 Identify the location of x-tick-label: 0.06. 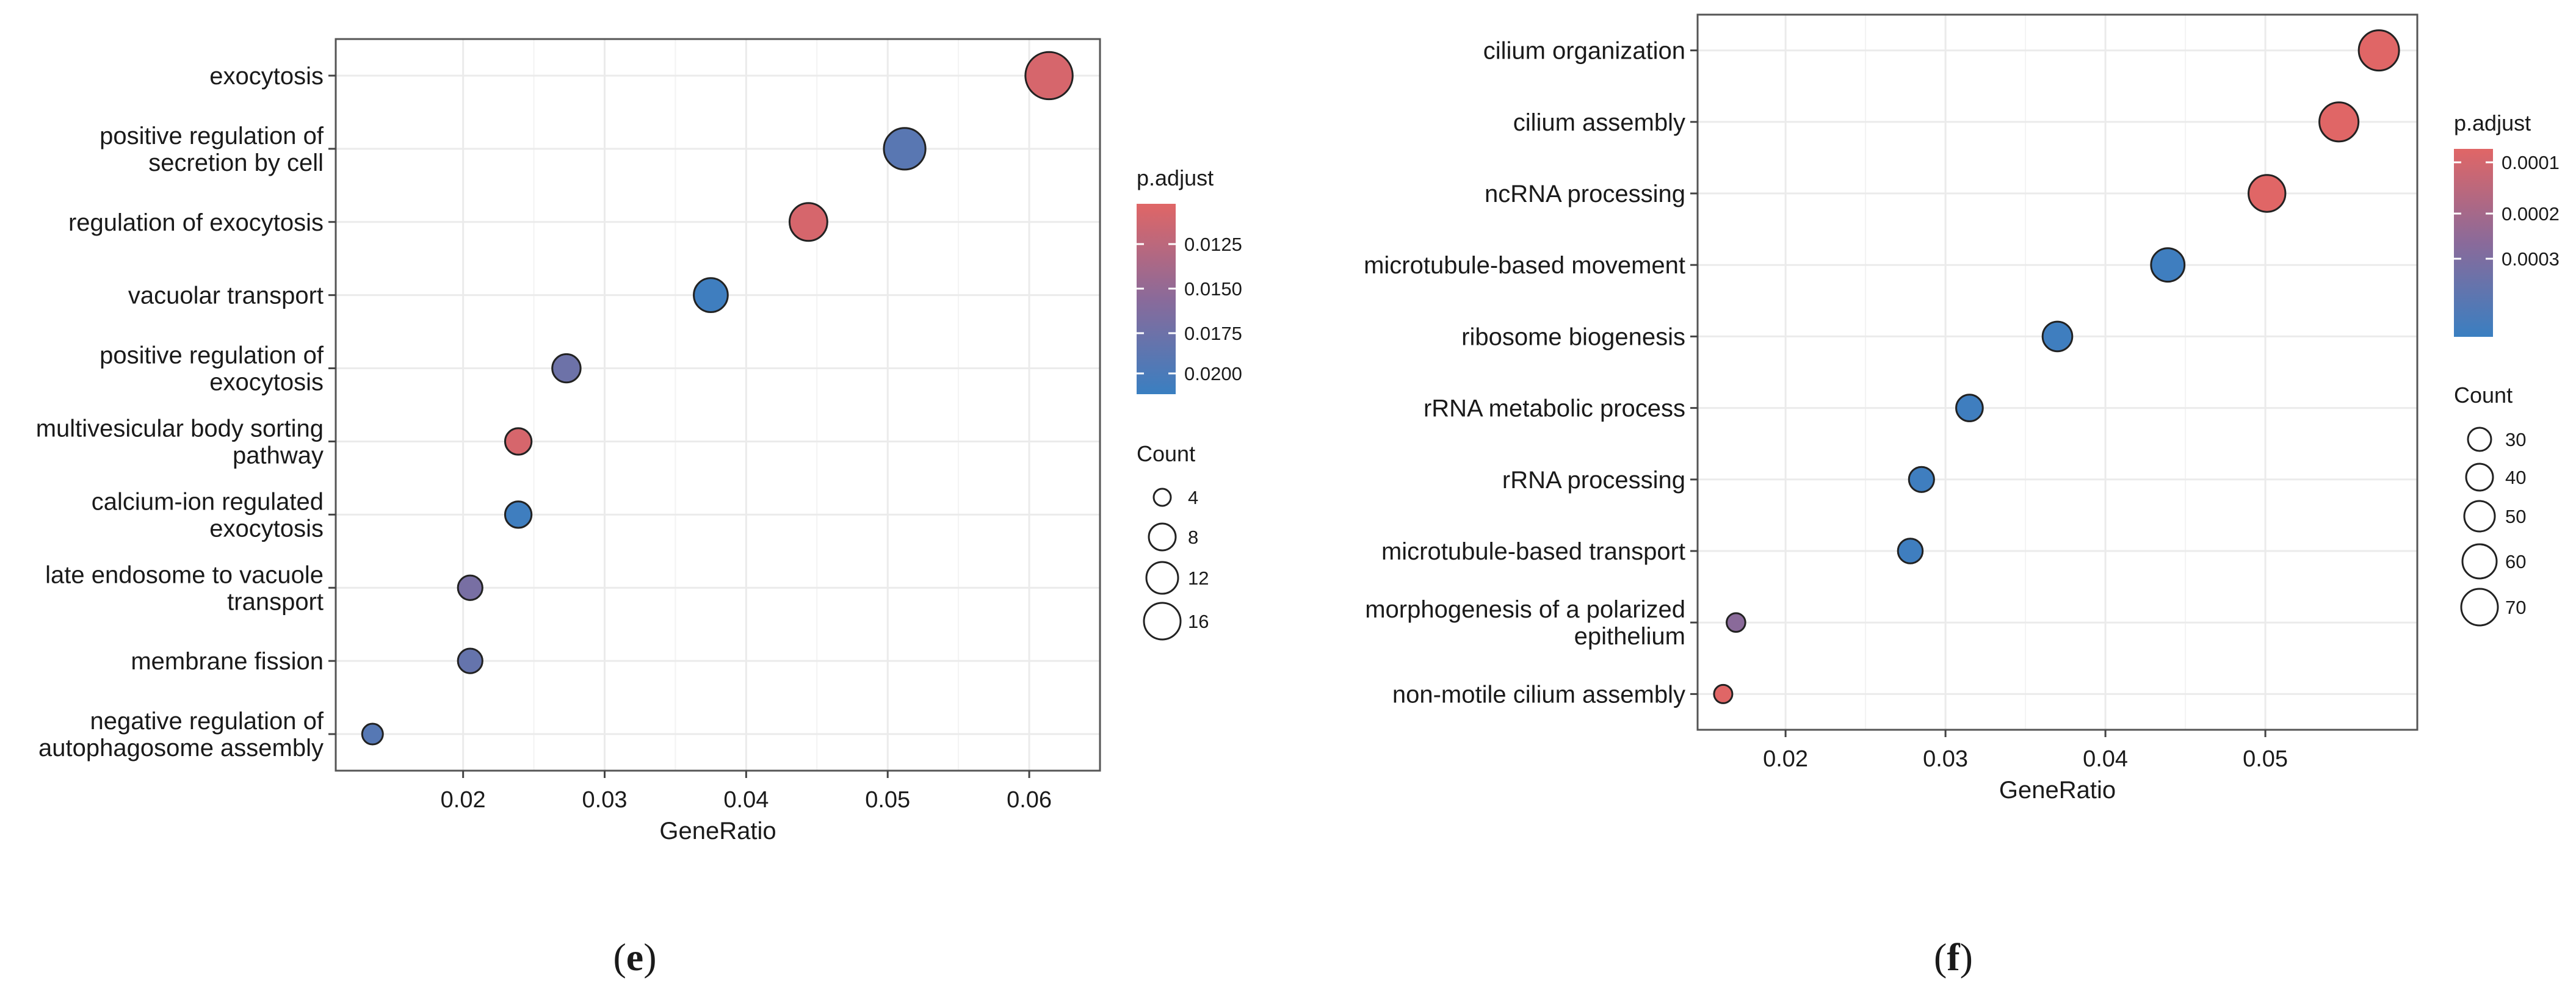
(1029, 800).